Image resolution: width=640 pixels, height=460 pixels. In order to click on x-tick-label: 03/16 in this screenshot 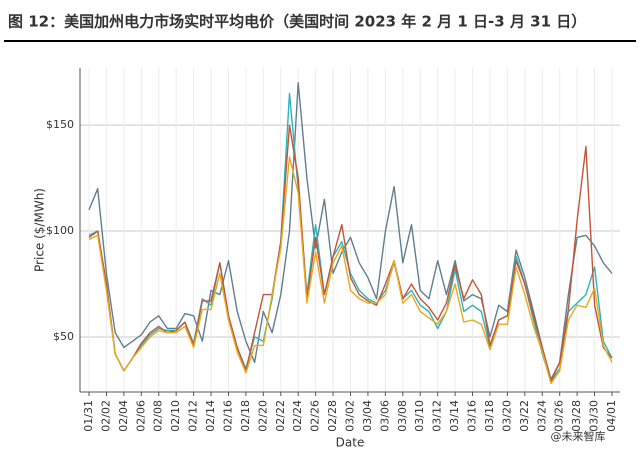, I will do `click(472, 416)`.